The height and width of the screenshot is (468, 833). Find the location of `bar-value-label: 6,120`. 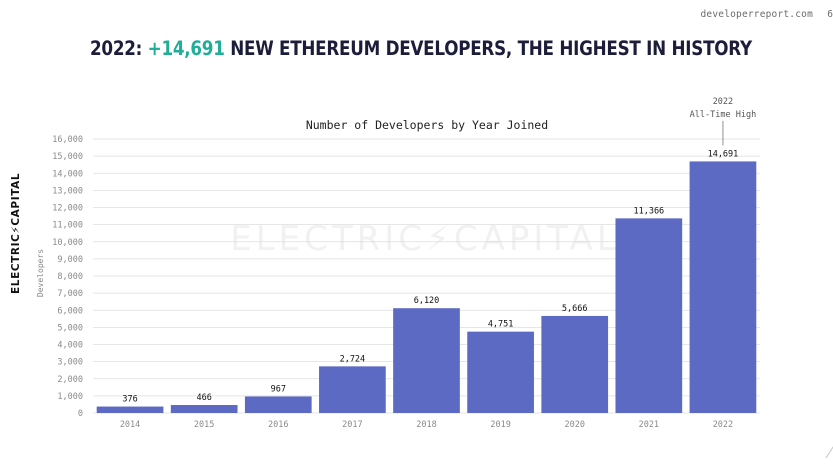

bar-value-label: 6,120 is located at coordinates (427, 301).